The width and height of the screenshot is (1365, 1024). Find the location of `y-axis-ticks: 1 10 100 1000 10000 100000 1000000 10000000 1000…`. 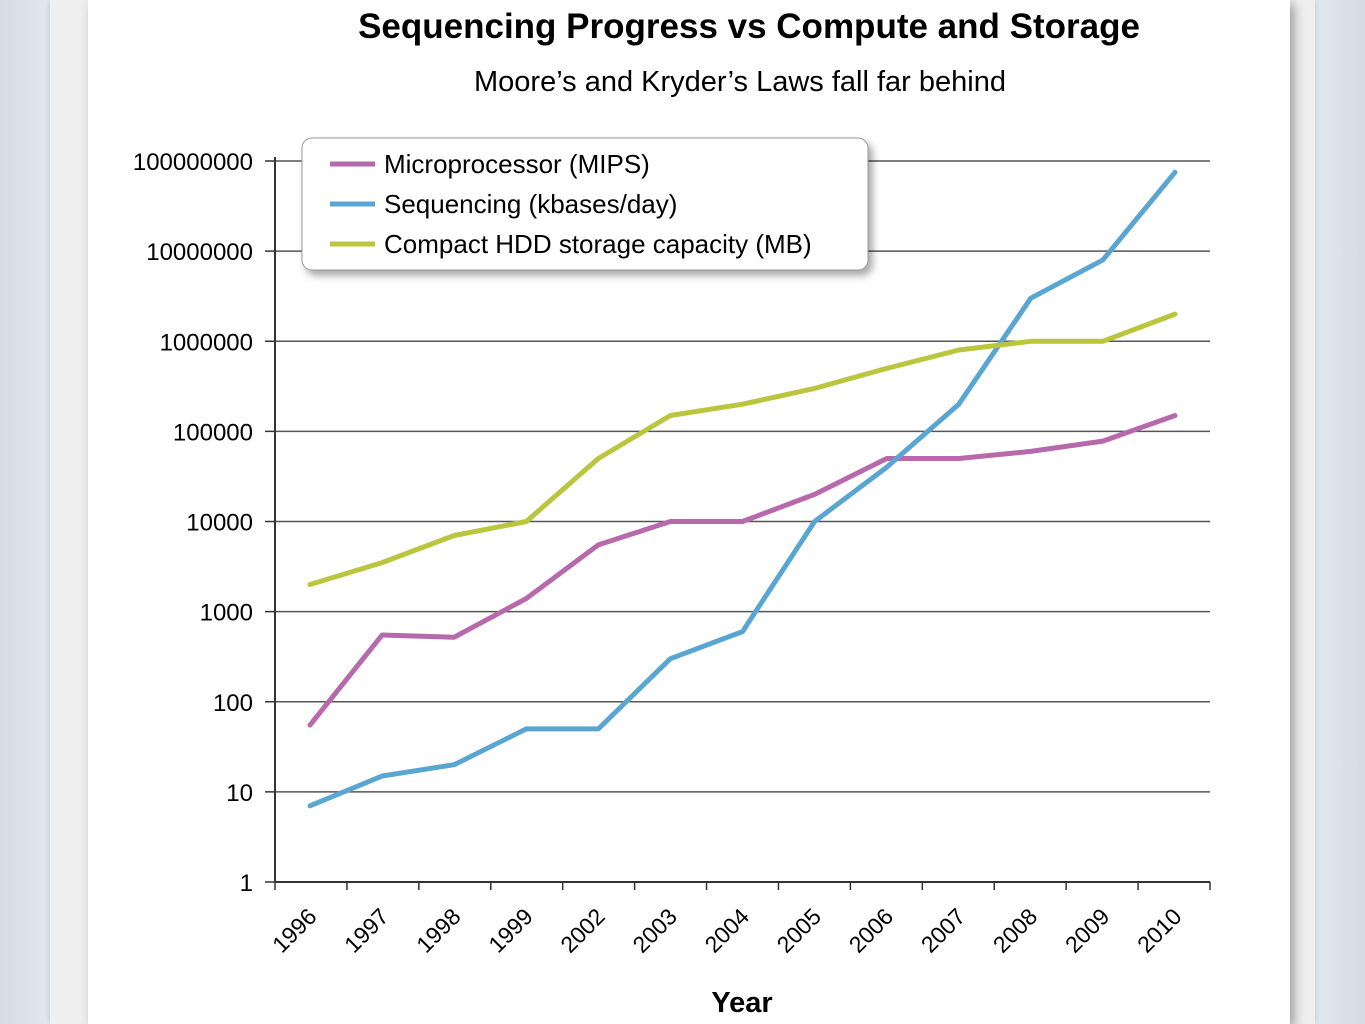

y-axis-ticks: 1 10 100 1000 10000 100000 1000000 10000000 1000… is located at coordinates (204, 523).